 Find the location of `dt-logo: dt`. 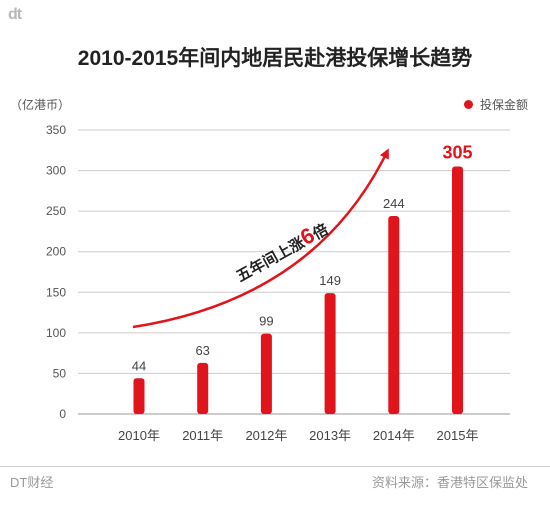

dt-logo: dt is located at coordinates (15, 14).